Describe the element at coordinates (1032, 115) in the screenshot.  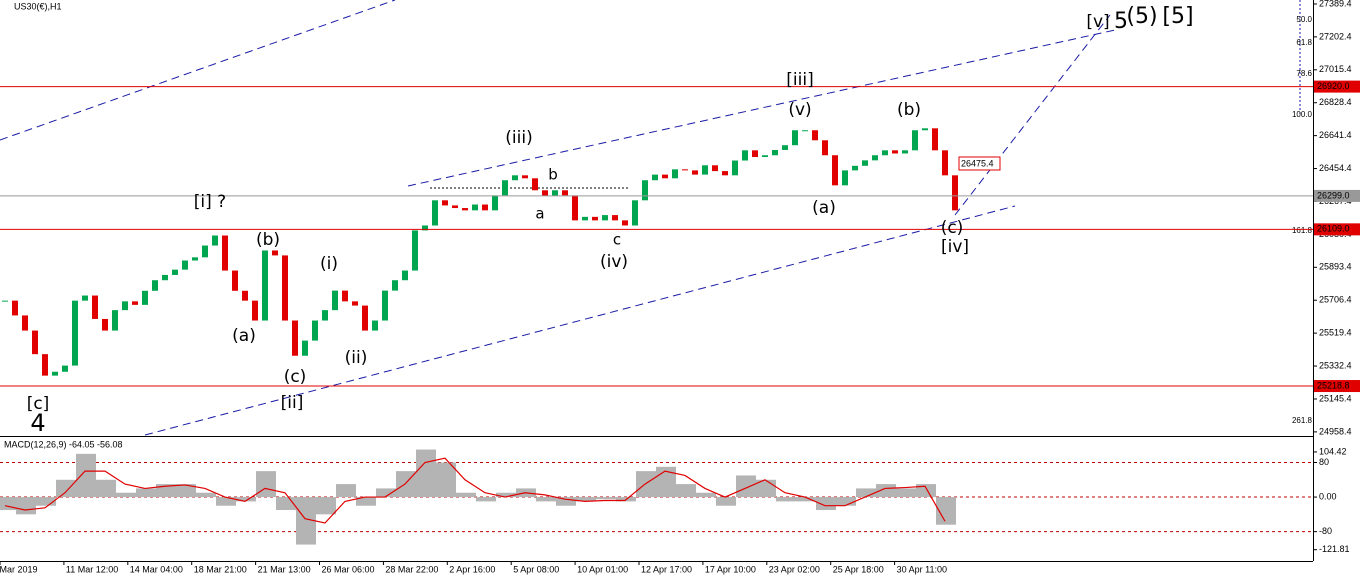
I see `projection-line` at that location.